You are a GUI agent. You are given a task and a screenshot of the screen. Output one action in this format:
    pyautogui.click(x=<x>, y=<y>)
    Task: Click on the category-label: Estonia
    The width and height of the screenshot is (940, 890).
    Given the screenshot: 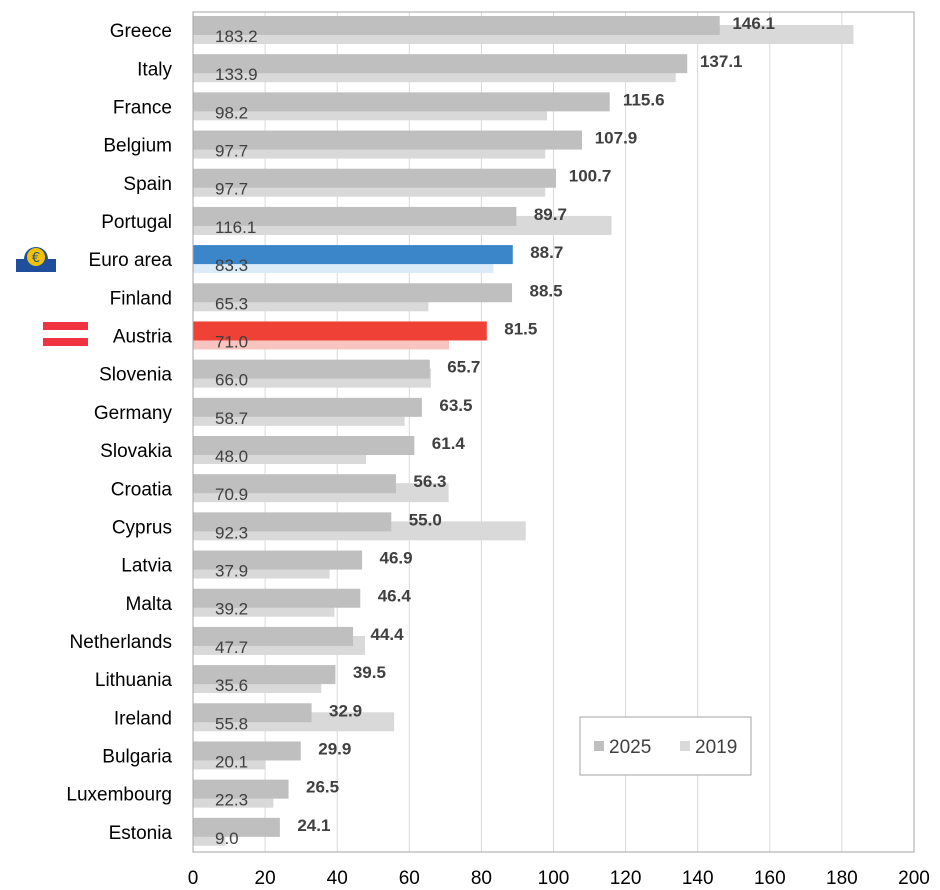 What is the action you would take?
    pyautogui.click(x=141, y=833)
    